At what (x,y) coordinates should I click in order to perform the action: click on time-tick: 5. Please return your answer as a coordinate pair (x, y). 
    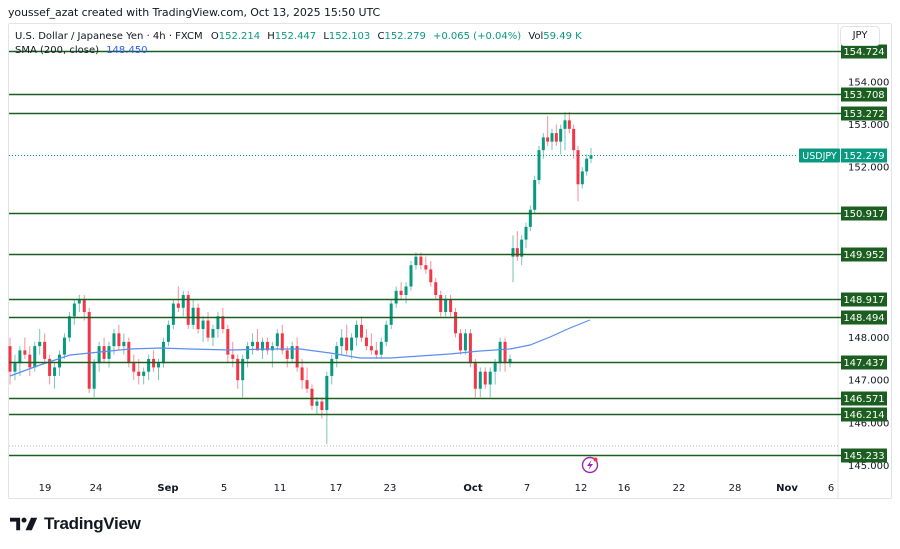
    Looking at the image, I should click on (224, 488).